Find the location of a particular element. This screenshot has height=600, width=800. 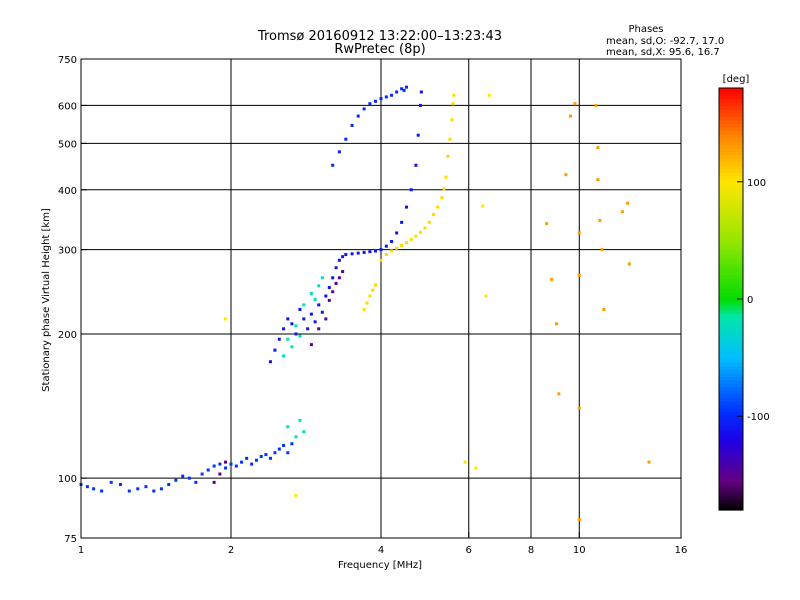

phases-x-stats: mean, sd,X: 95.6, 16.7 is located at coordinates (663, 52).